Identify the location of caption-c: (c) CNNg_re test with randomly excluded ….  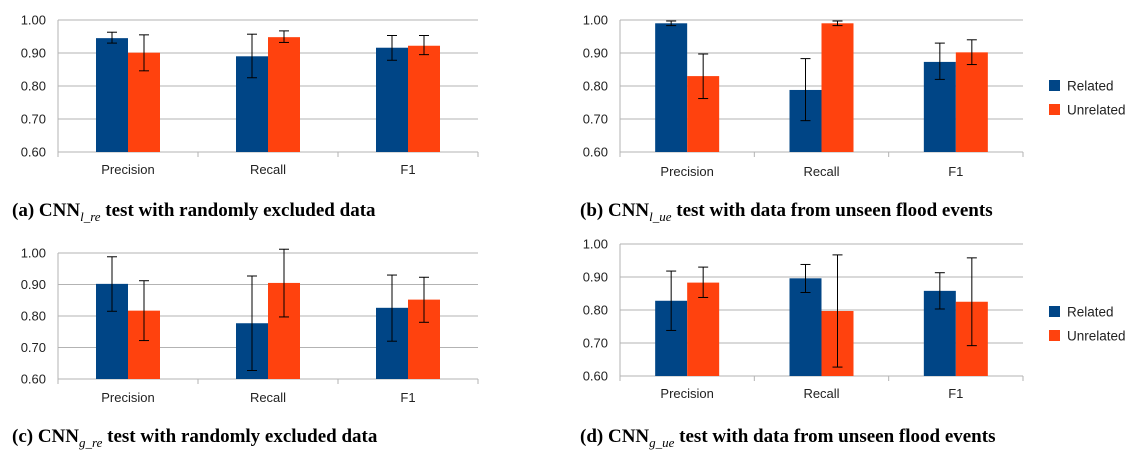
(195, 438).